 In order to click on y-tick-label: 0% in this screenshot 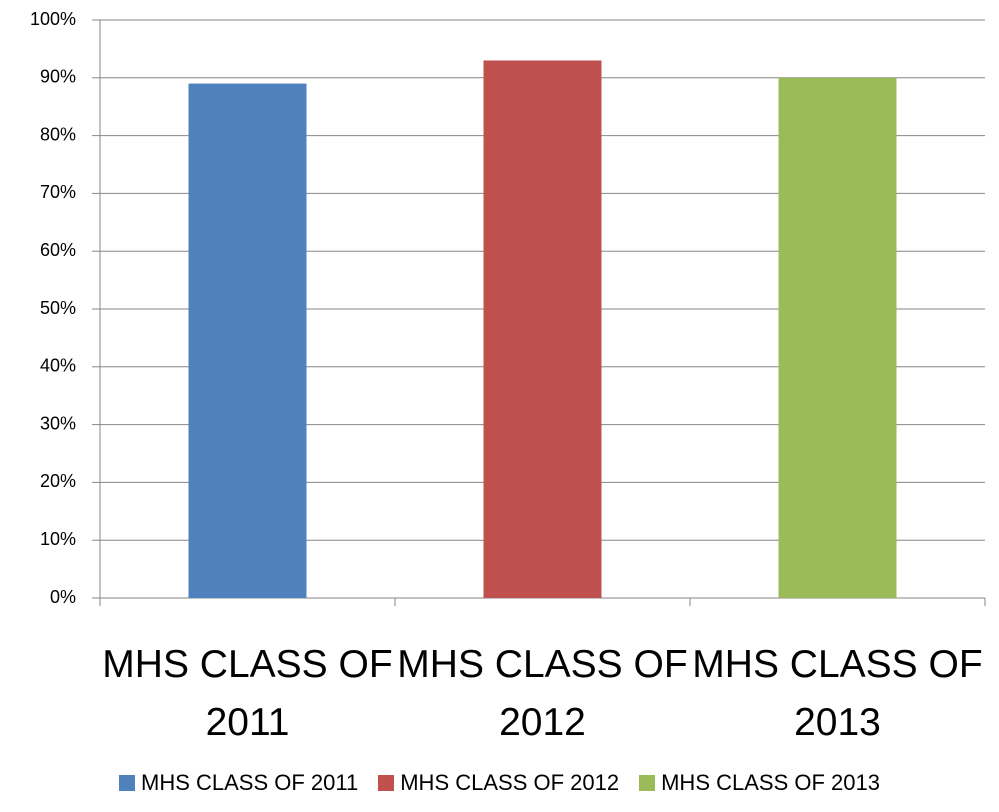, I will do `click(63, 597)`.